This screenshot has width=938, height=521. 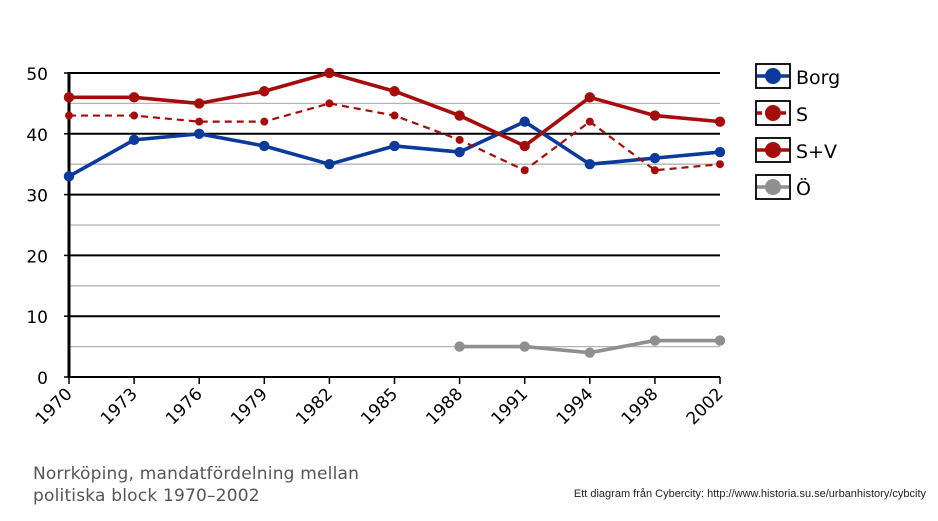 What do you see at coordinates (720, 121) in the screenshot?
I see `point-s-plus-v-2002` at bounding box center [720, 121].